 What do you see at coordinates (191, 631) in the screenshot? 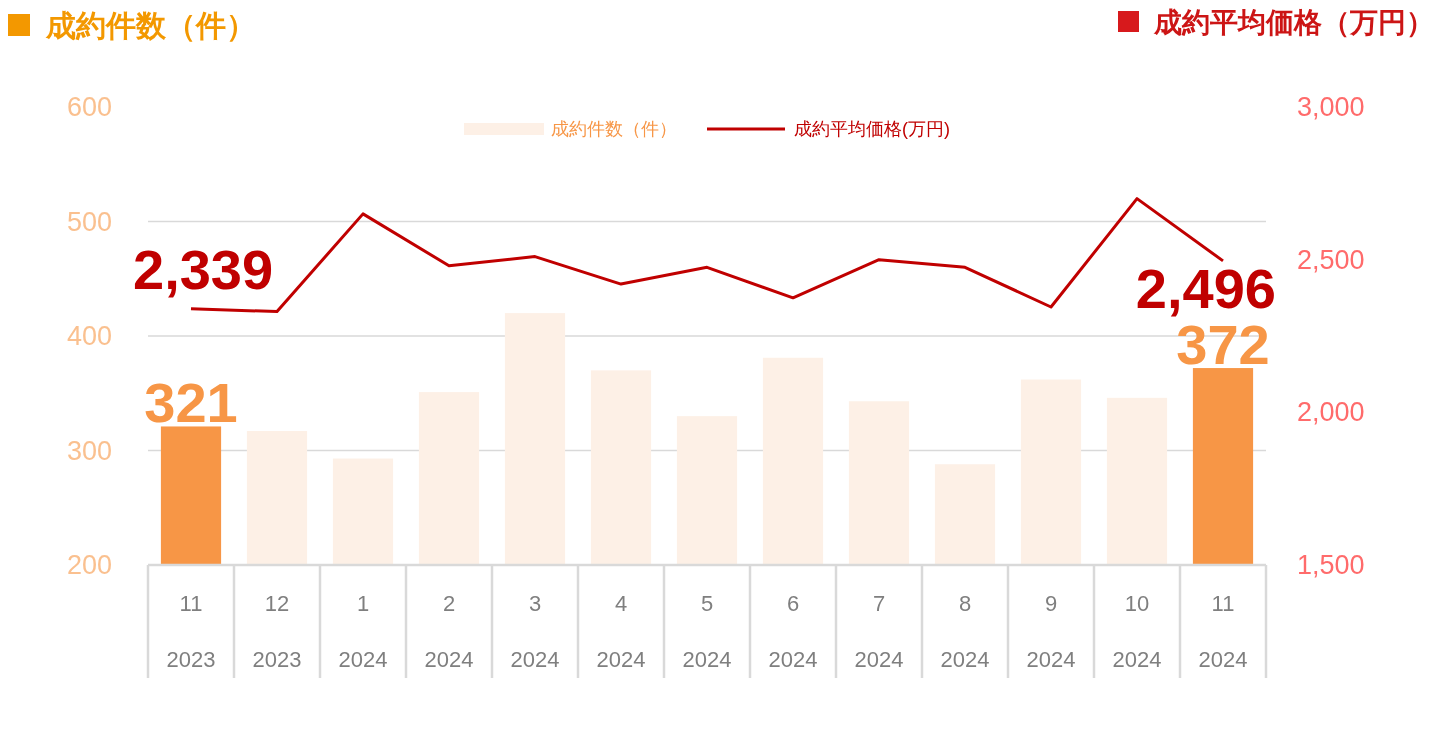
I see `category-label: 11 2023` at bounding box center [191, 631].